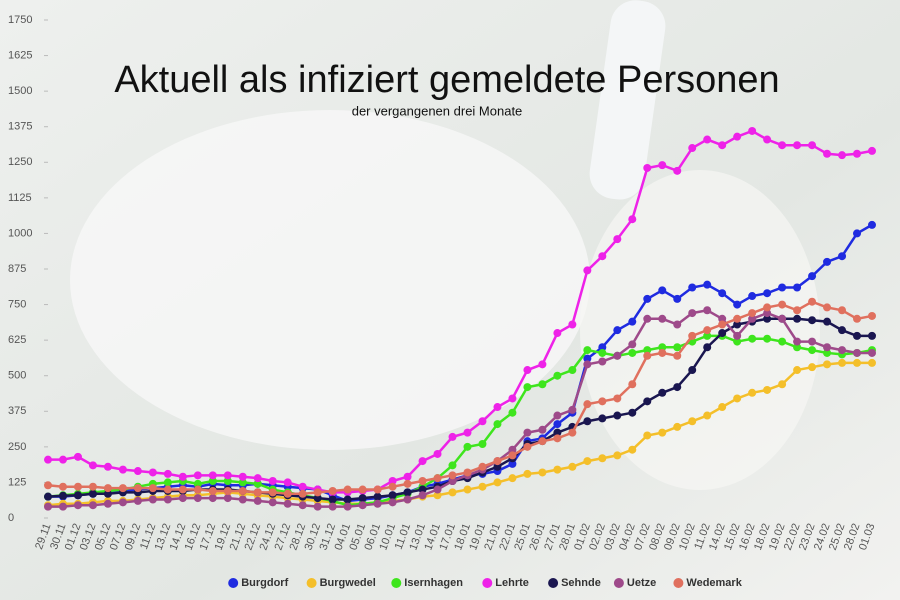  I want to click on y-tick-label: 250, so click(17, 447).